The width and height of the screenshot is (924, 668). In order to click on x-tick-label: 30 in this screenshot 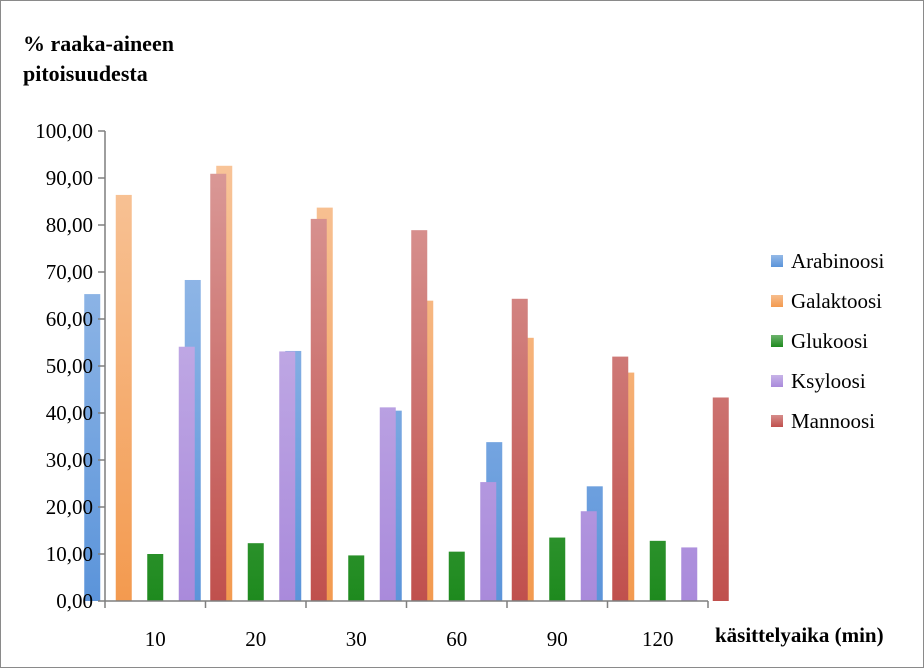, I will do `click(356, 639)`.